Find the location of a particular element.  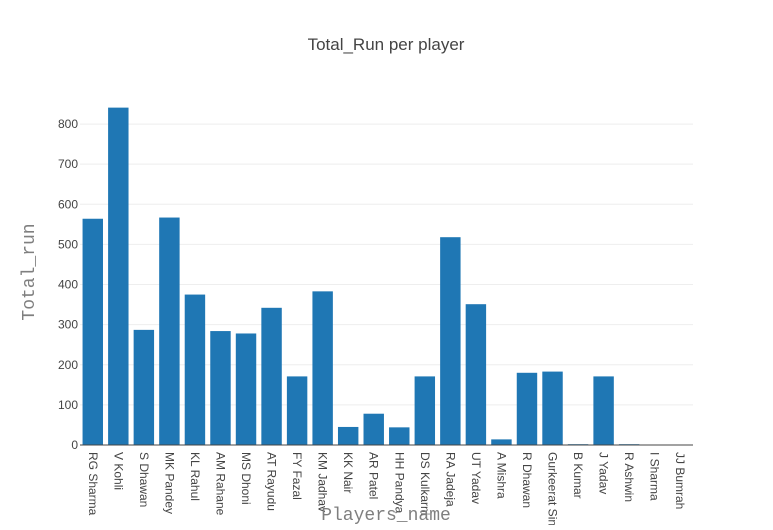

x-tick-label: I Sharma is located at coordinates (655, 476).